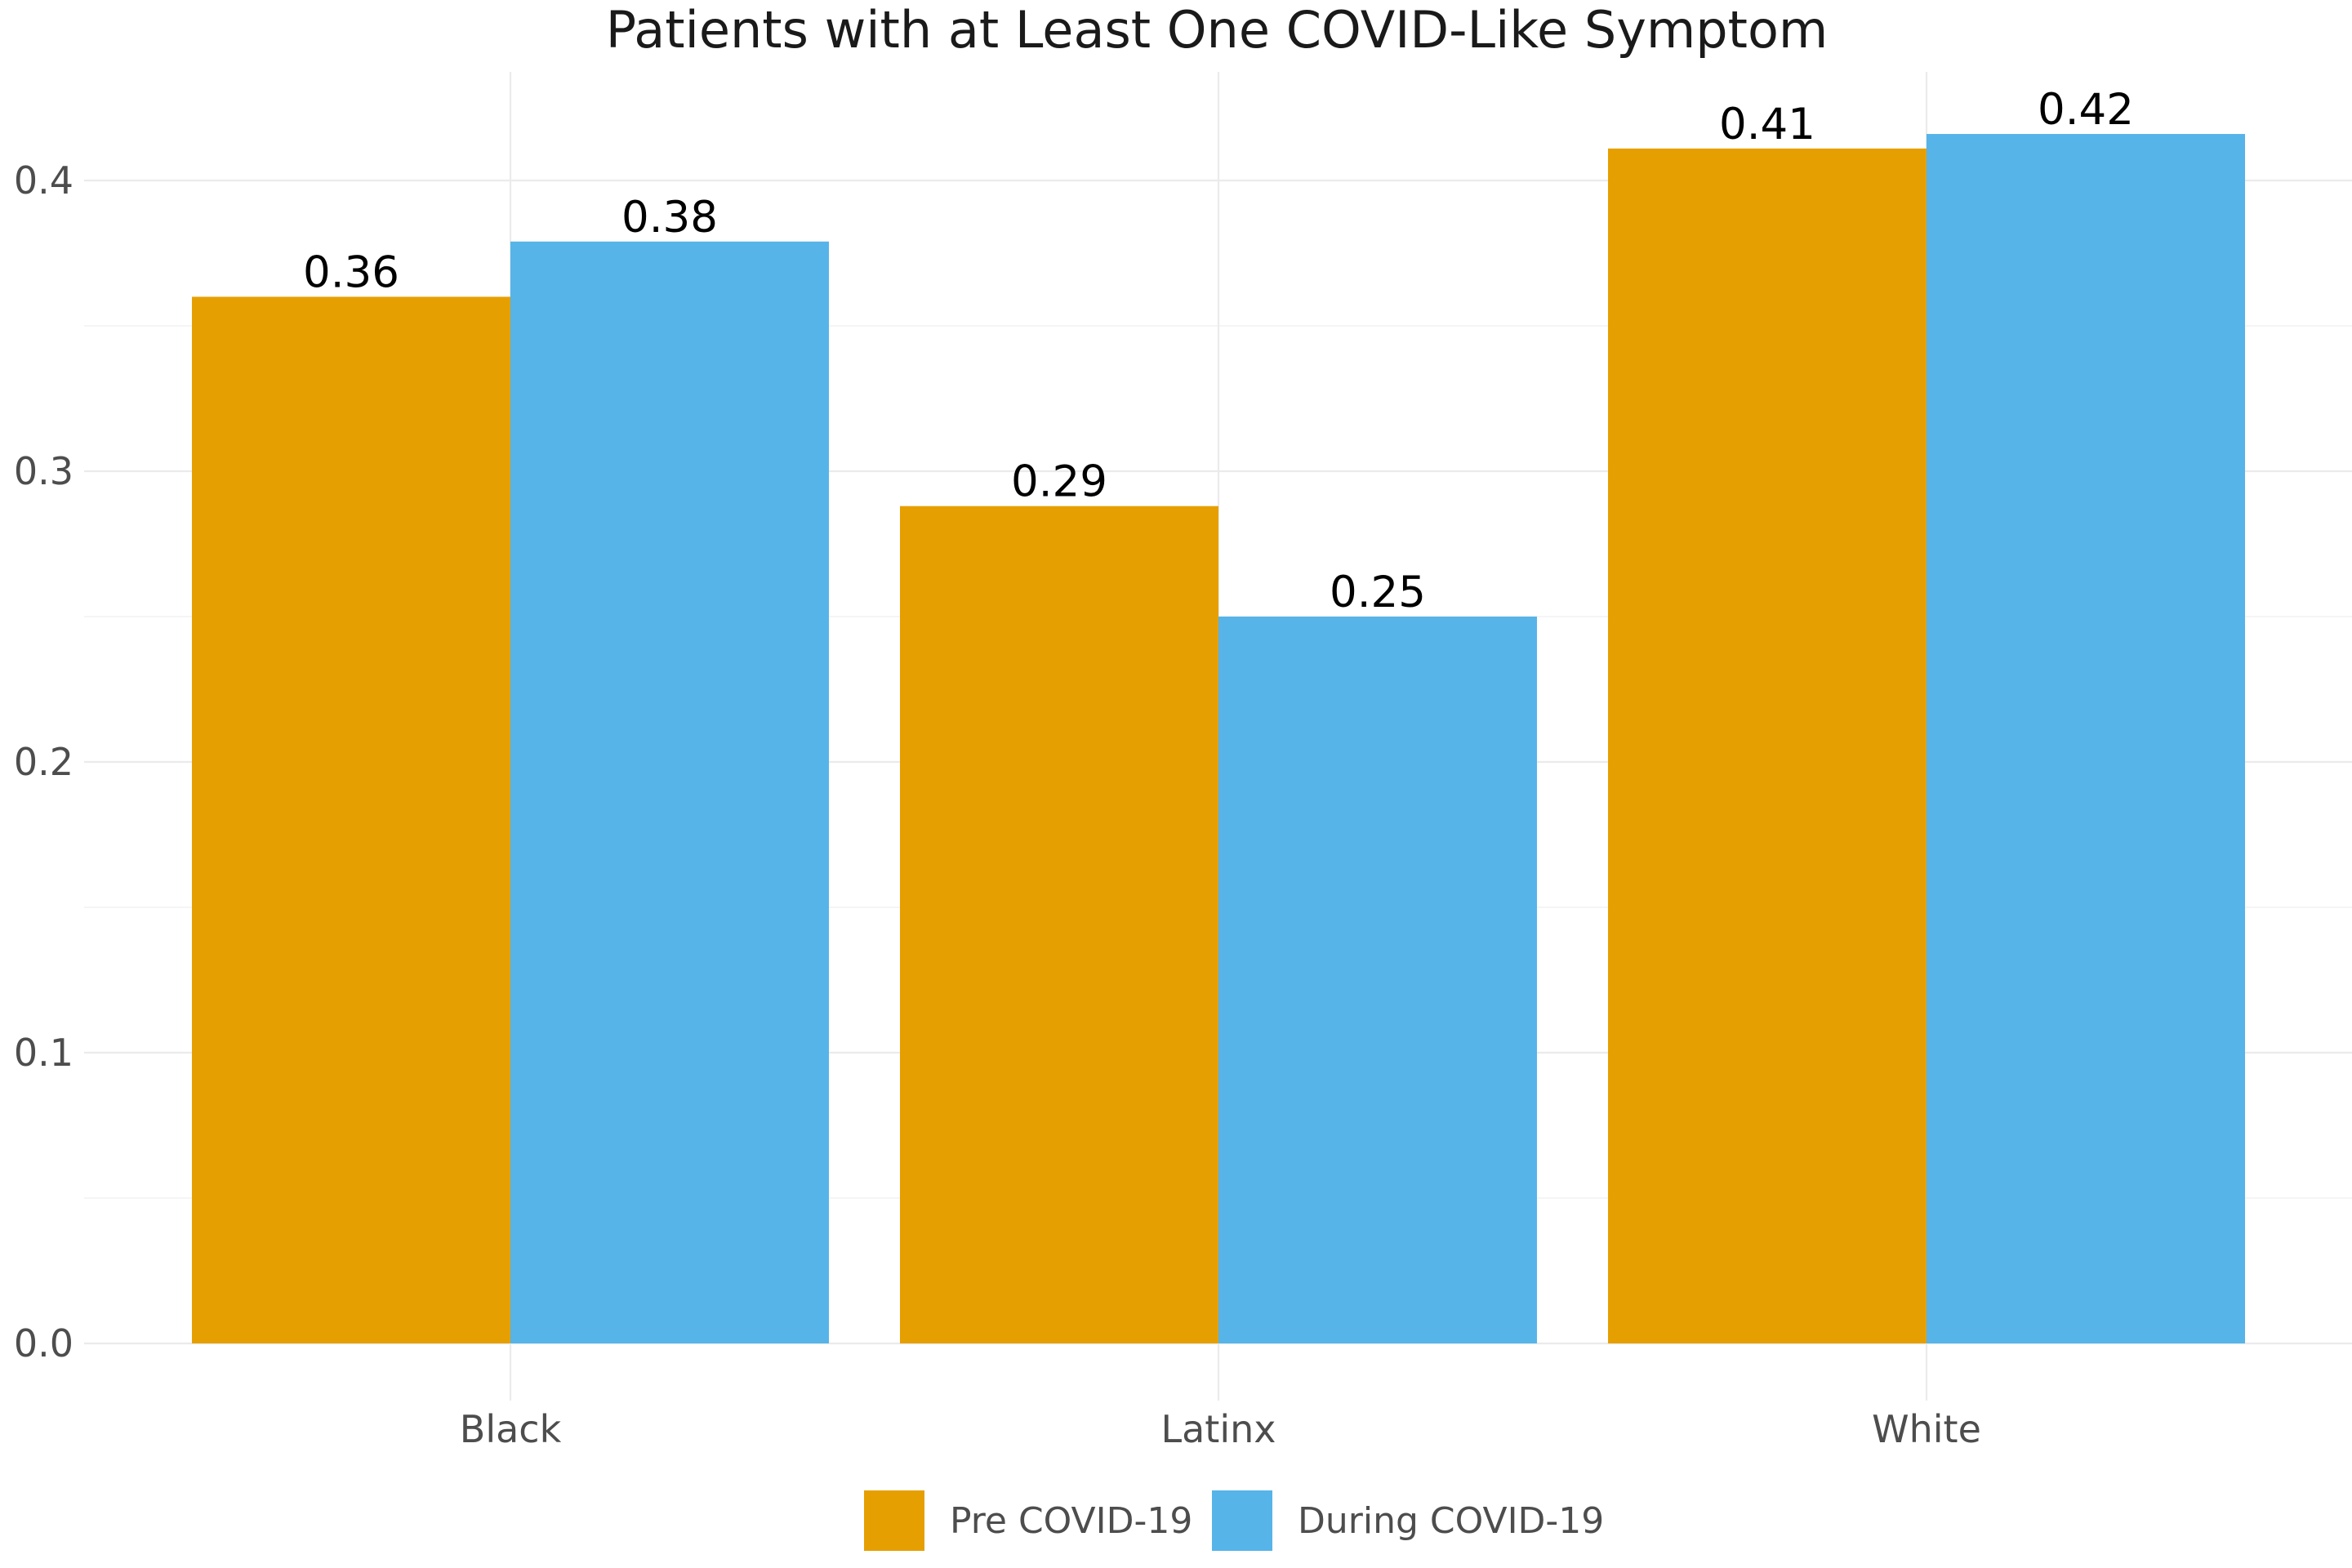 This screenshot has height=1568, width=2352. Describe the element at coordinates (351, 819) in the screenshot. I see `bar-black-pre` at that location.